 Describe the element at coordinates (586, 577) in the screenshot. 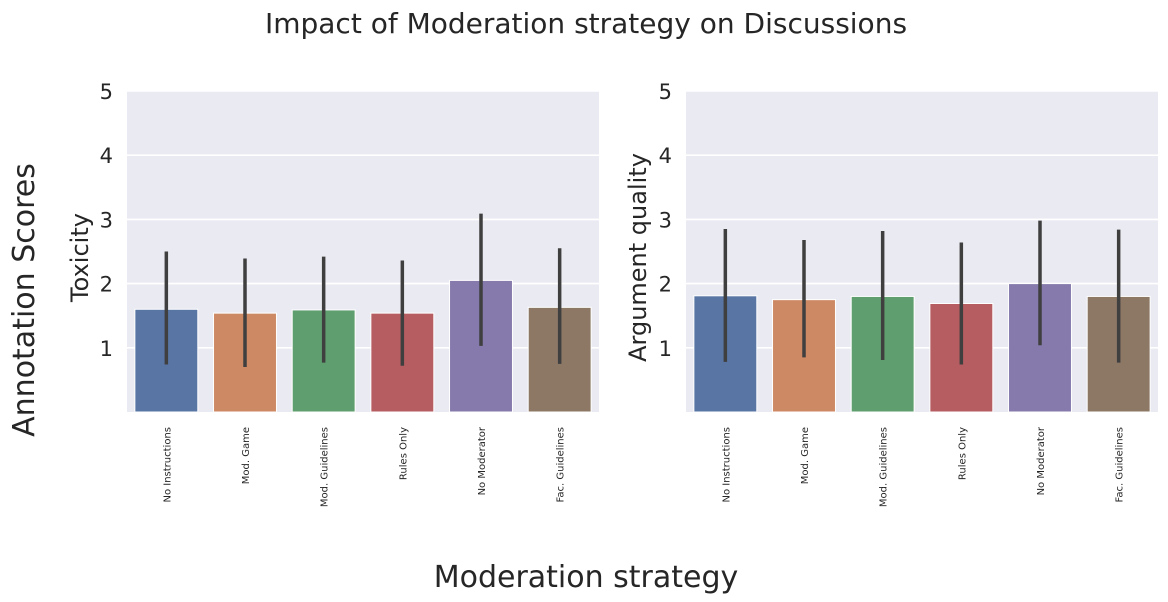

I see `figure-x-label: Moderation strategy` at that location.